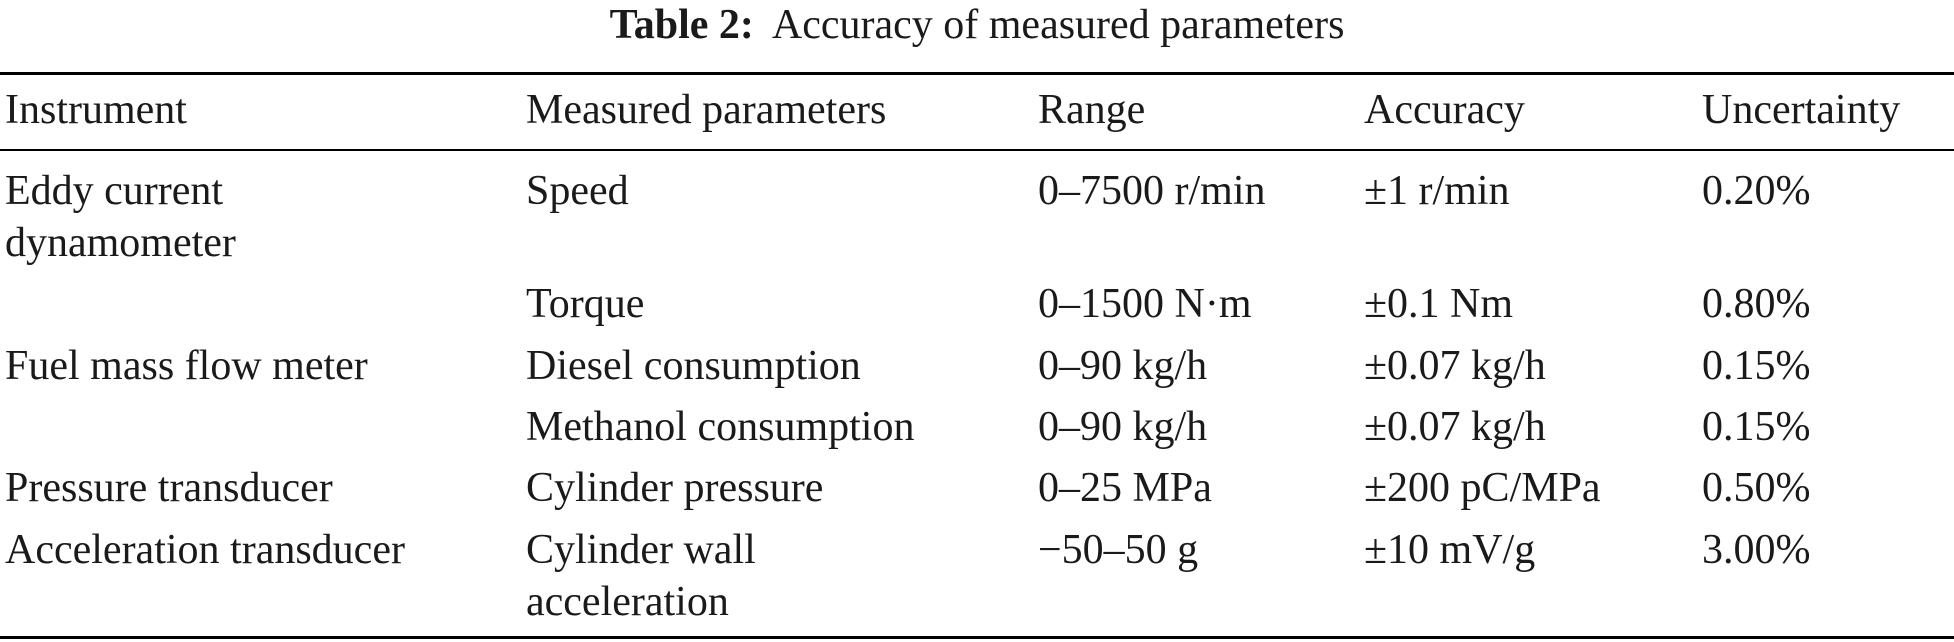  What do you see at coordinates (96, 110) in the screenshot?
I see `column-header-instrument: Instrument` at bounding box center [96, 110].